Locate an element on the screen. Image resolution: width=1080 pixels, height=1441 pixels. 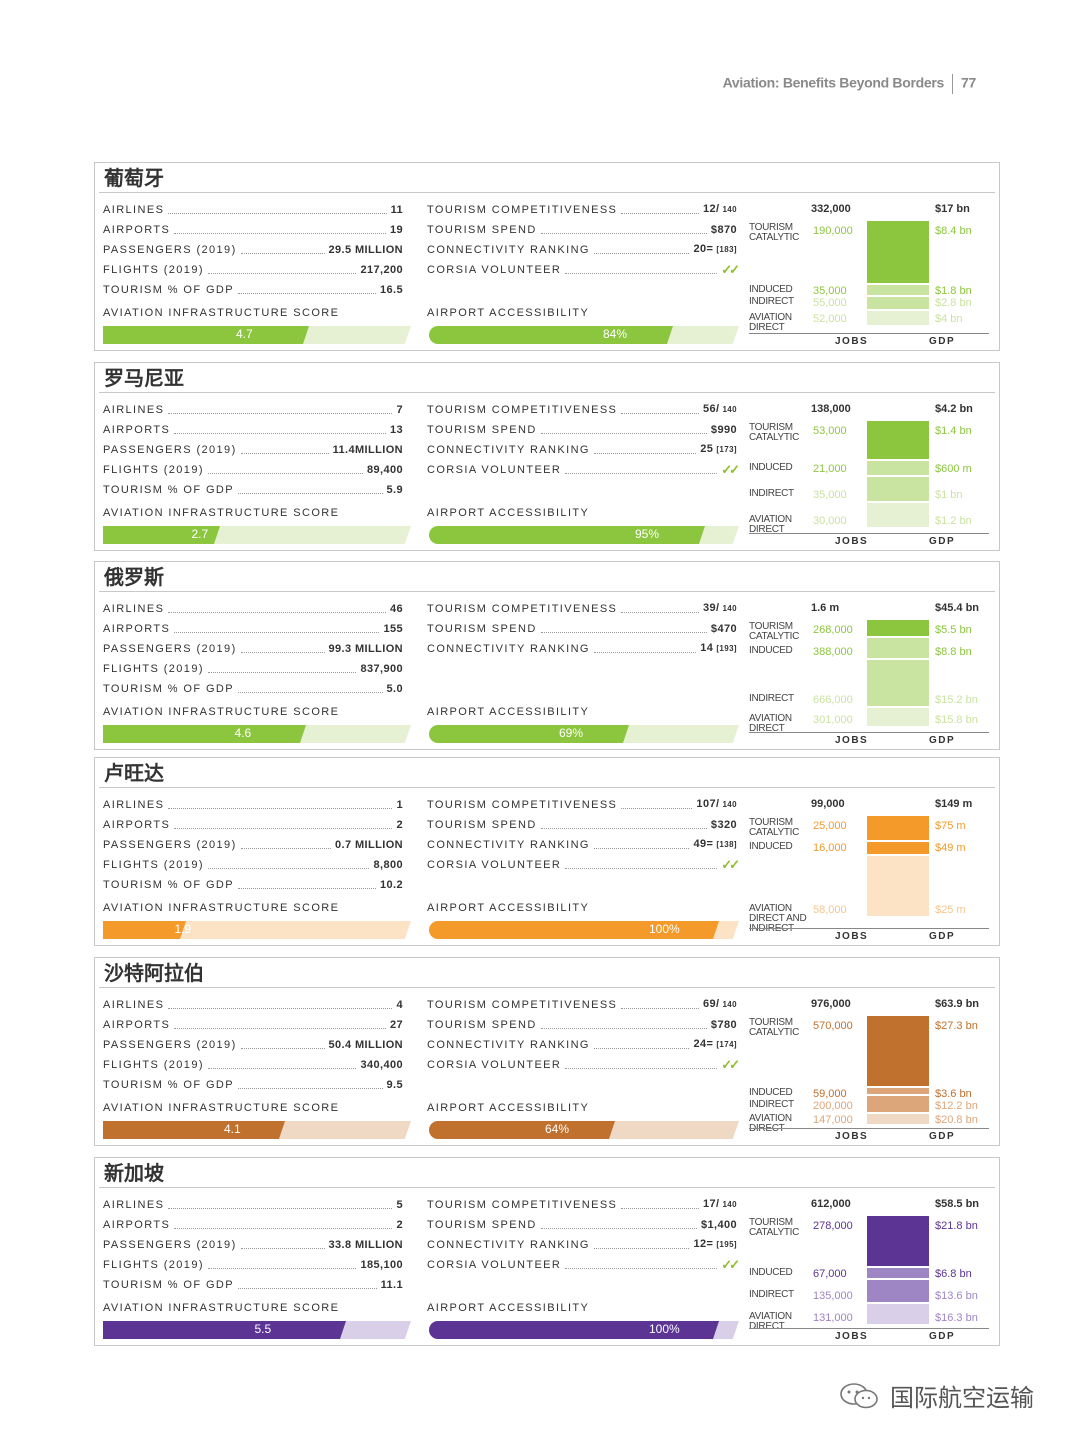
value-main: $870 is located at coordinates (723, 230).